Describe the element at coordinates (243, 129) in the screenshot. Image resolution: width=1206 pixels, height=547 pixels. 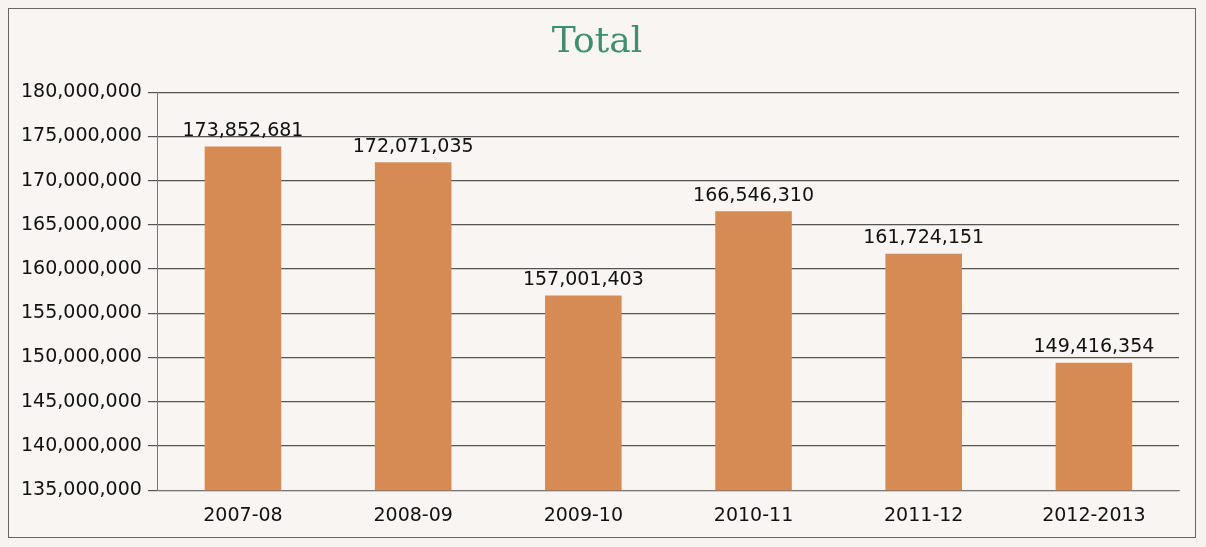
I see `data-label: 173,852,681` at that location.